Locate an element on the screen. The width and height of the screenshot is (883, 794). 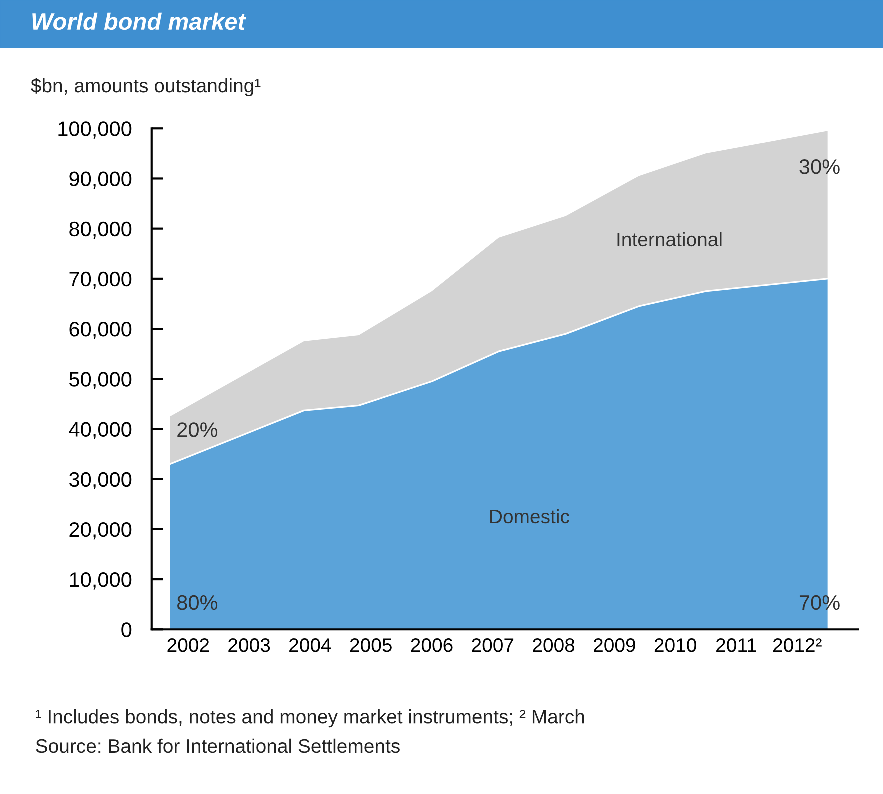
x-tick-label: 2004 is located at coordinates (311, 645).